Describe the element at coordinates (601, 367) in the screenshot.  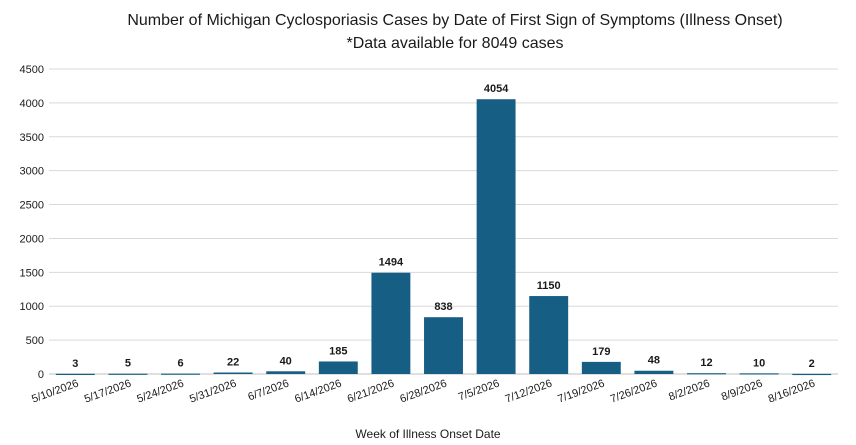
I see `bar-7/19/2026` at that location.